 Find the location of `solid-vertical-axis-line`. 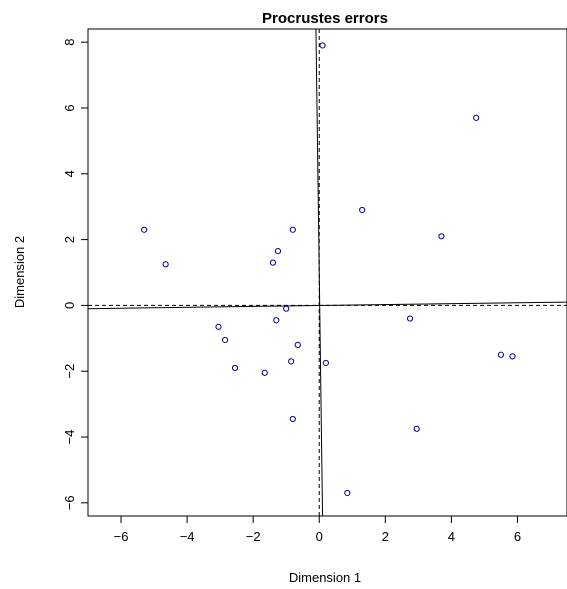

solid-vertical-axis-line is located at coordinates (319, 272).